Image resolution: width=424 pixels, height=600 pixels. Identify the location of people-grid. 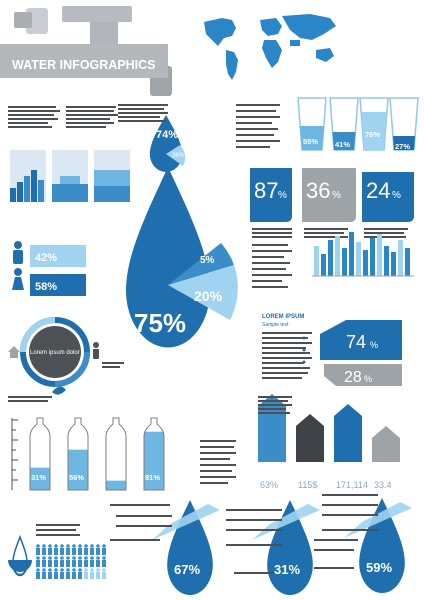
(71, 561).